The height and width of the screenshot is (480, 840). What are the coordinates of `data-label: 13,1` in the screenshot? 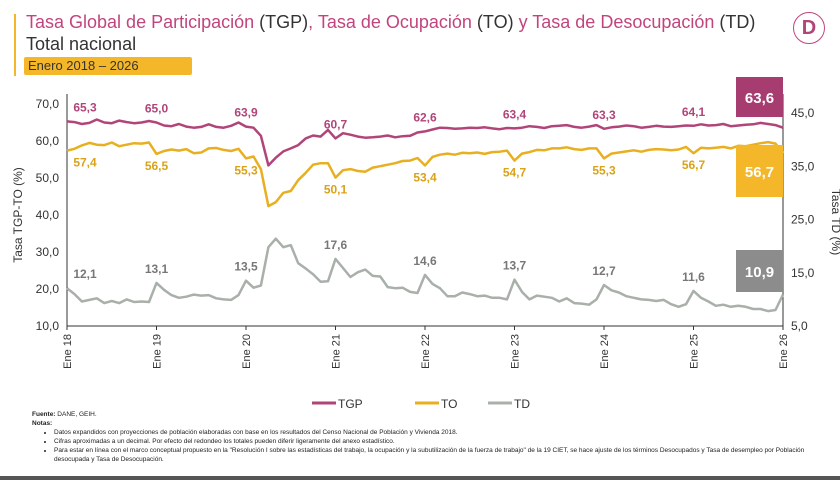 It's located at (157, 269).